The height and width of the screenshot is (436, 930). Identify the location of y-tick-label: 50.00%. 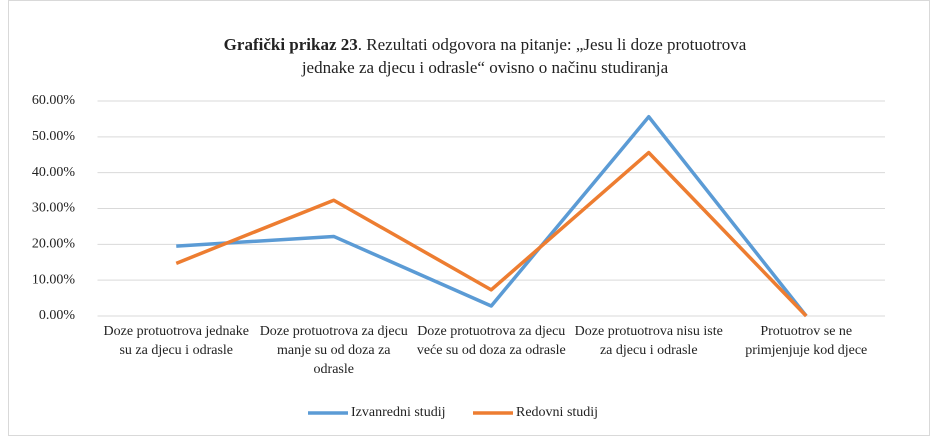
(54, 136).